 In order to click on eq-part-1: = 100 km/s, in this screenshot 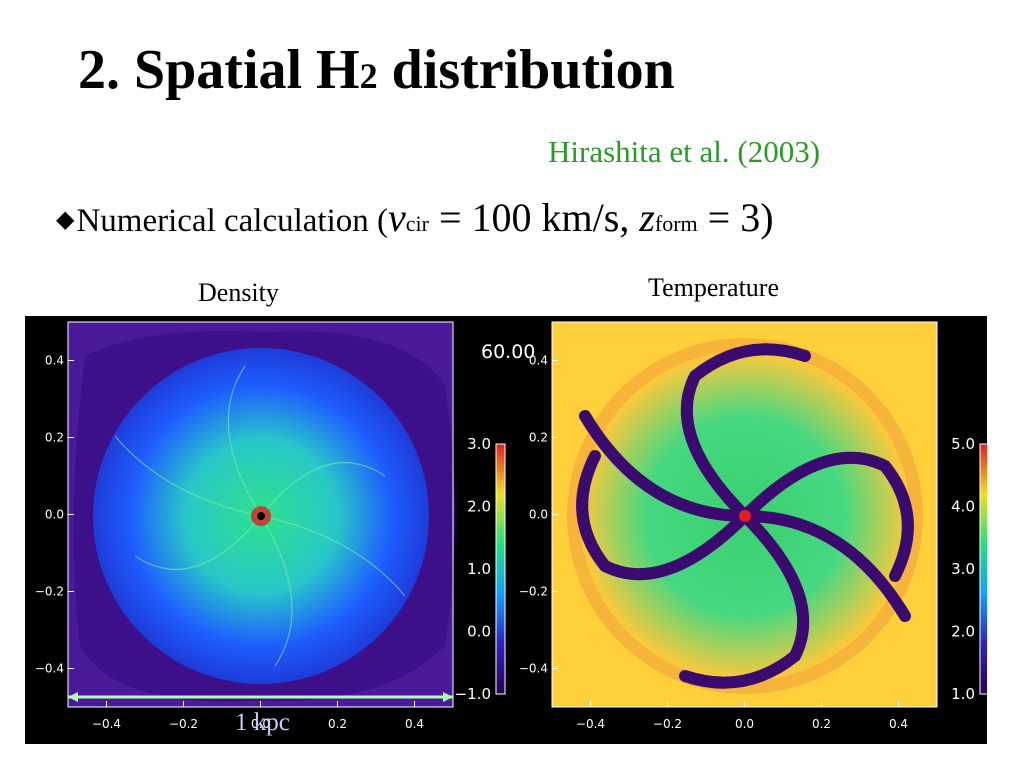, I will do `click(534, 217)`.